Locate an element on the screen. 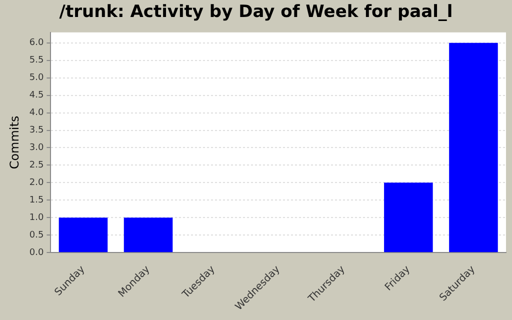  y-tick-label: 0.5 is located at coordinates (36, 235).